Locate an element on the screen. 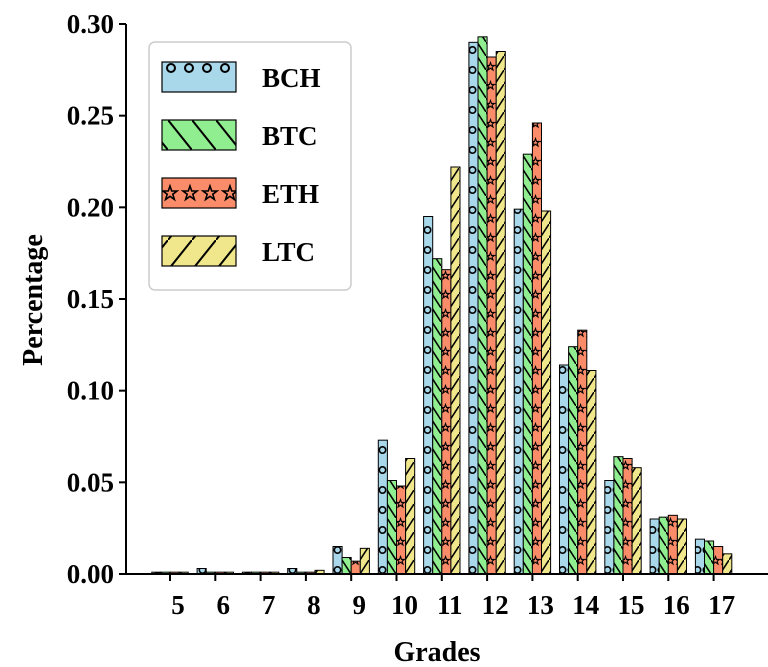 This screenshot has height=667, width=768. y-tick-label: 0.15 is located at coordinates (90, 299).